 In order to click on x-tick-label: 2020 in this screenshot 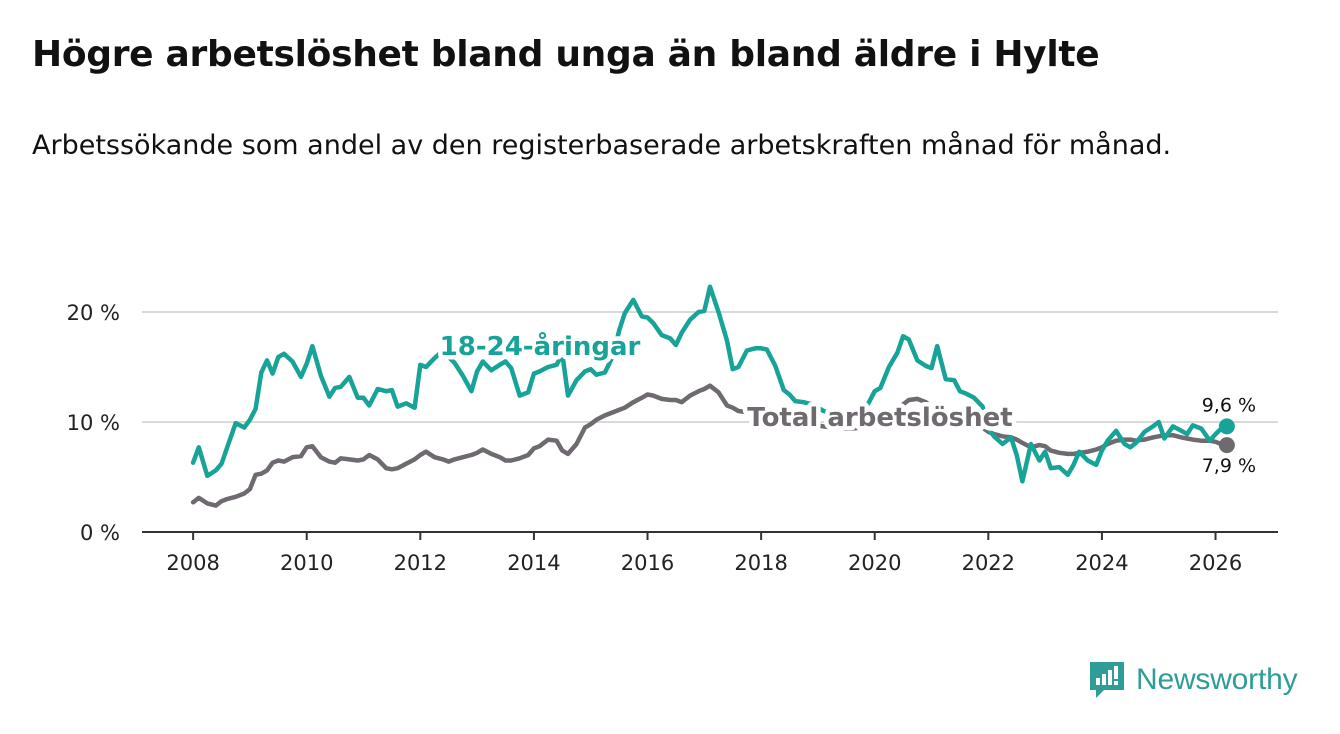, I will do `click(874, 563)`.